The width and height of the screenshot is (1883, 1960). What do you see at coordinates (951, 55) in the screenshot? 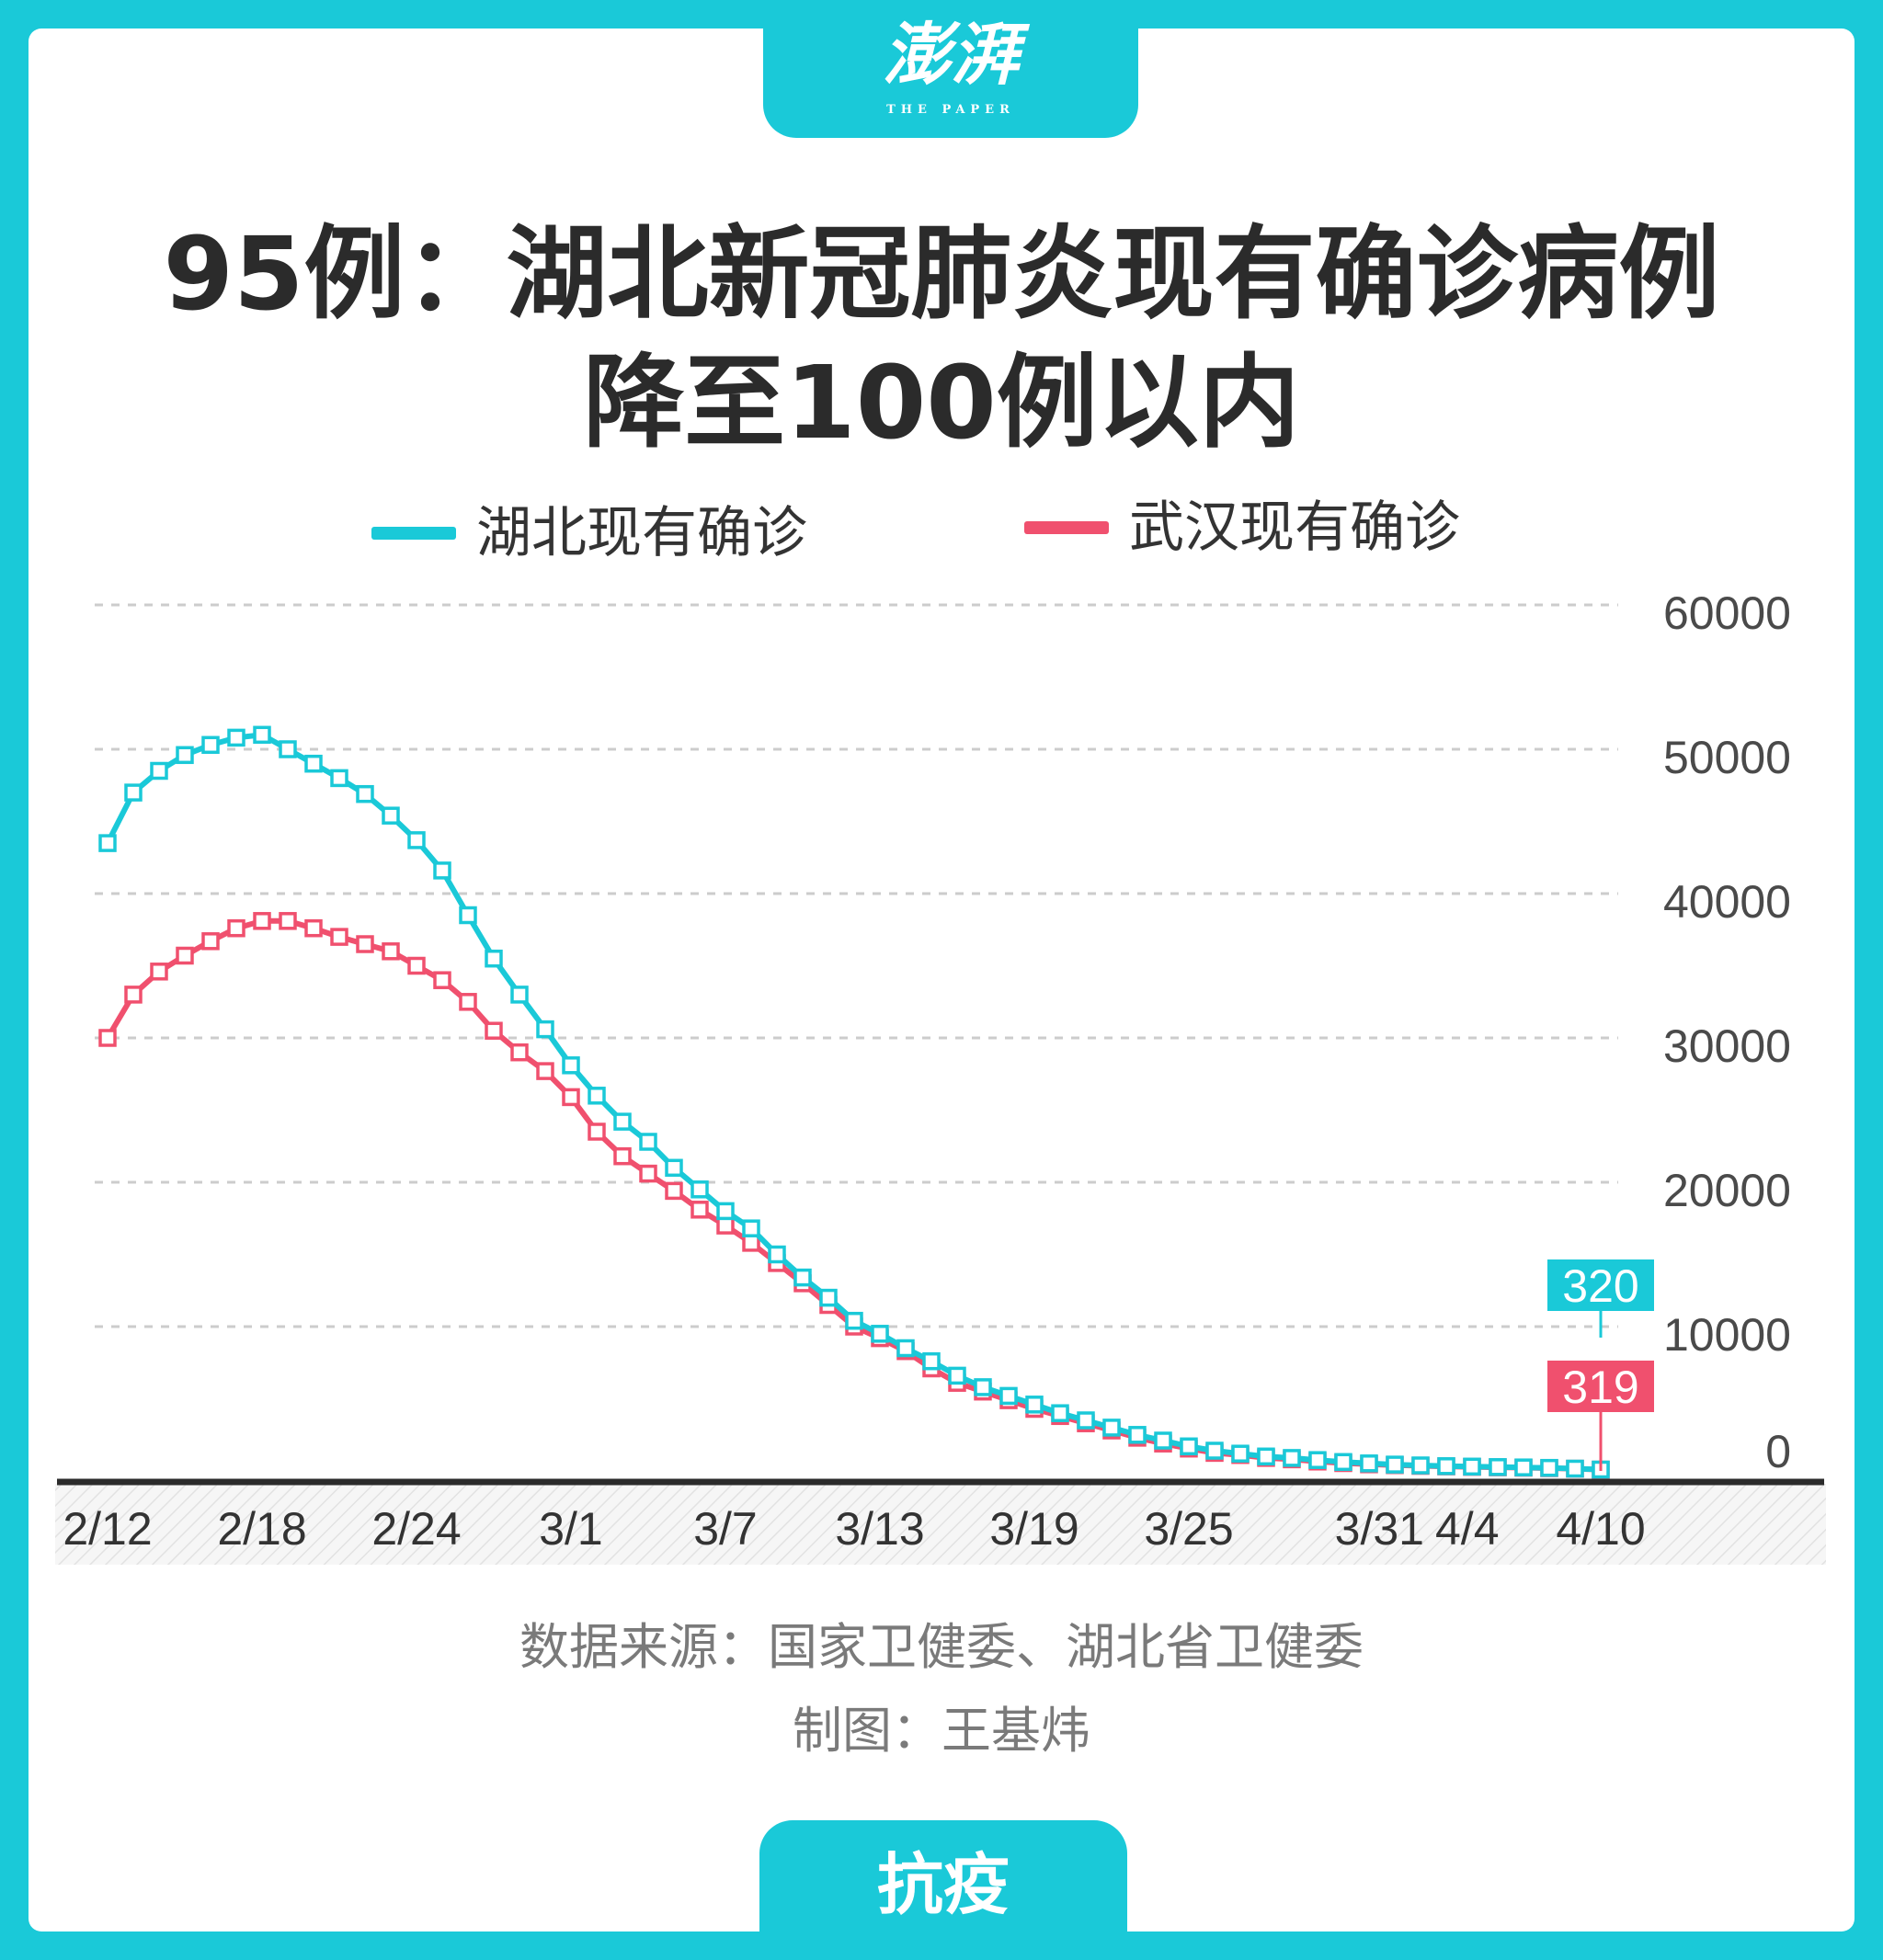
I see `brand-logo: 澎湃` at bounding box center [951, 55].